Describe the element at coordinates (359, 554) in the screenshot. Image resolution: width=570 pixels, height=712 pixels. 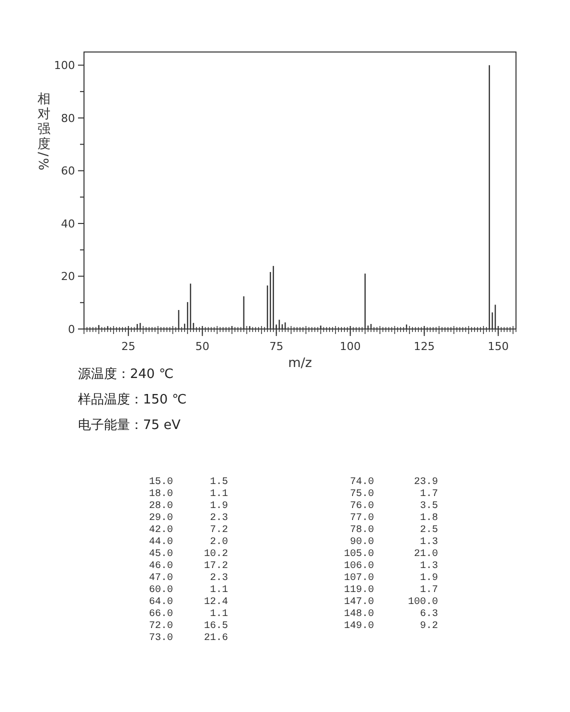
I see `table-cell: 105.0` at that location.